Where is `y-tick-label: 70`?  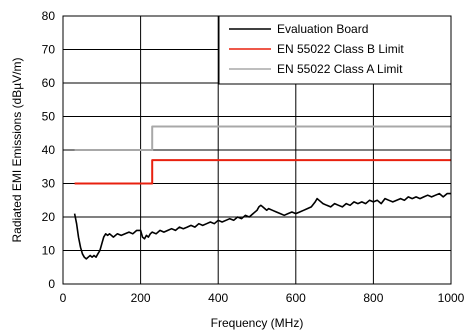 y-tick-label: 70 is located at coordinates (49, 50).